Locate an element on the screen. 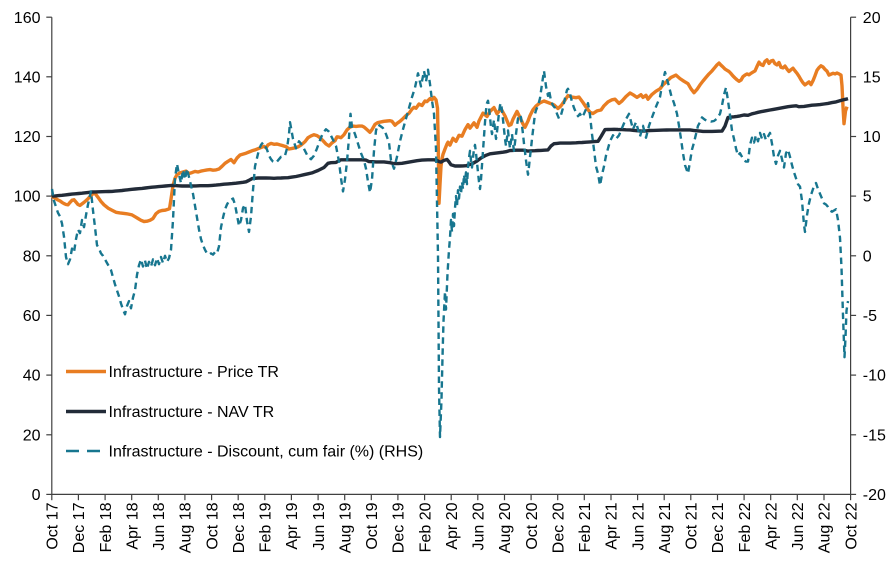 This screenshot has height=566, width=894. svg-text: Dec 17 is located at coordinates (79, 527).